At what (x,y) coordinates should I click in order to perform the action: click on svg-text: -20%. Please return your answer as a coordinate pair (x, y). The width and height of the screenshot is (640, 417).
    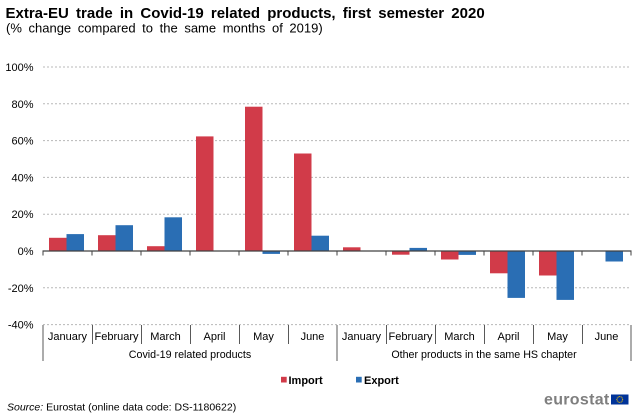
    Looking at the image, I should click on (21, 289).